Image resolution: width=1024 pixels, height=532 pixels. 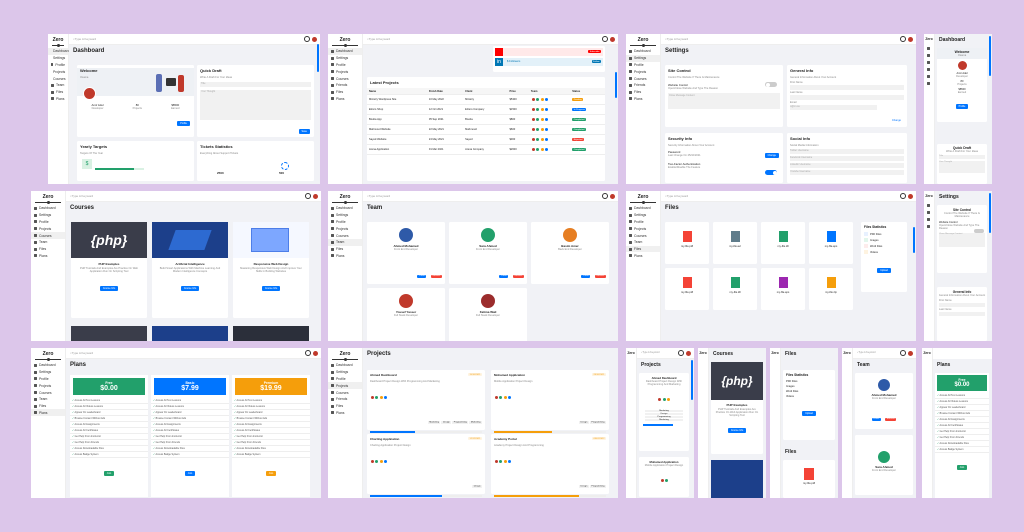 I want to click on gear-icon, so click(x=928, y=55).